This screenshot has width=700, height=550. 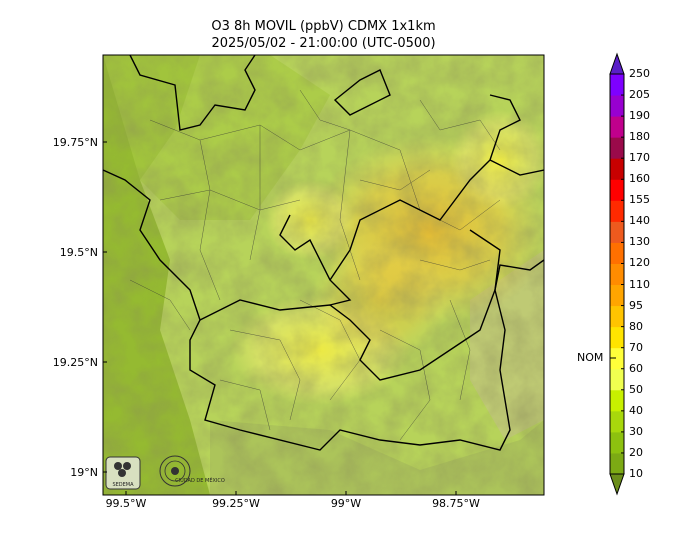 I want to click on colorbar-tick-label: 110, so click(x=639, y=284).